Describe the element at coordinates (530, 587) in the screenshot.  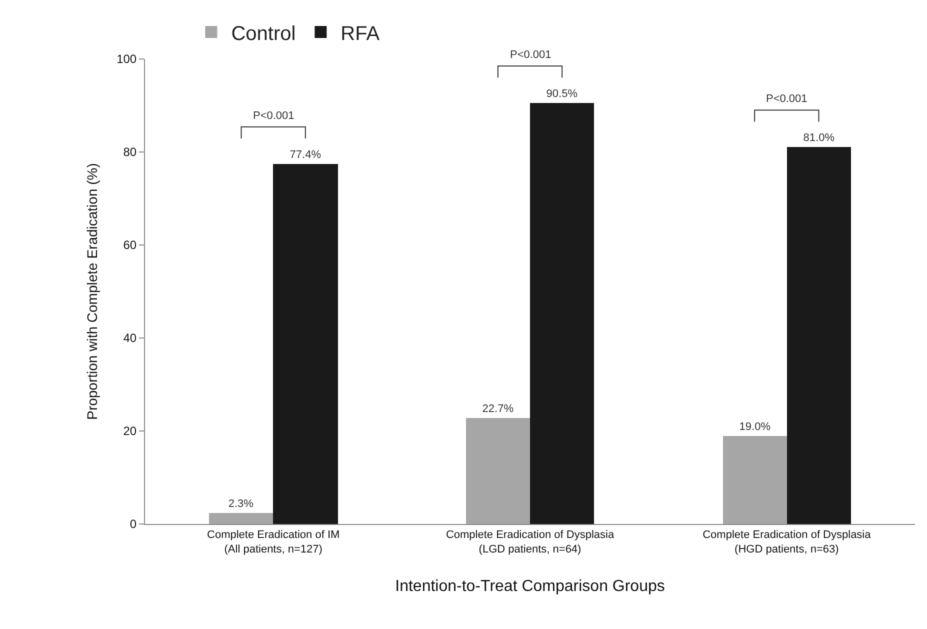
I see `x-axis-title: Intention-to-Treat Comparison Groups` at that location.